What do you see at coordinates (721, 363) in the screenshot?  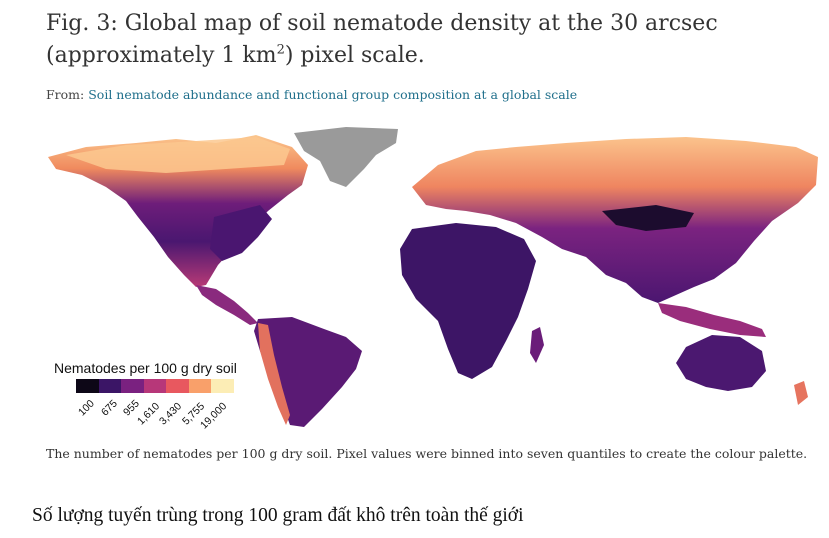 I see `australia-region` at bounding box center [721, 363].